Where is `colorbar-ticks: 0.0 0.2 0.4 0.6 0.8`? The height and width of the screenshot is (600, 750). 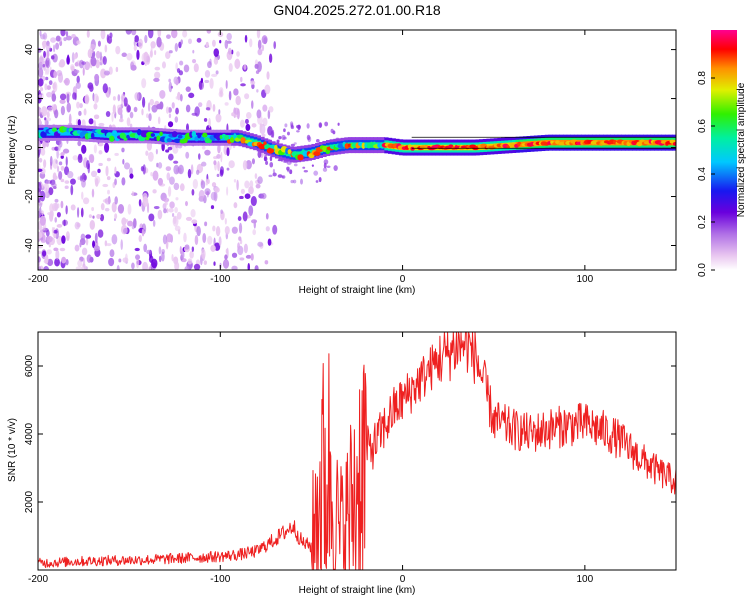
colorbar-ticks: 0.0 0.2 0.4 0.6 0.8 is located at coordinates (706, 174).